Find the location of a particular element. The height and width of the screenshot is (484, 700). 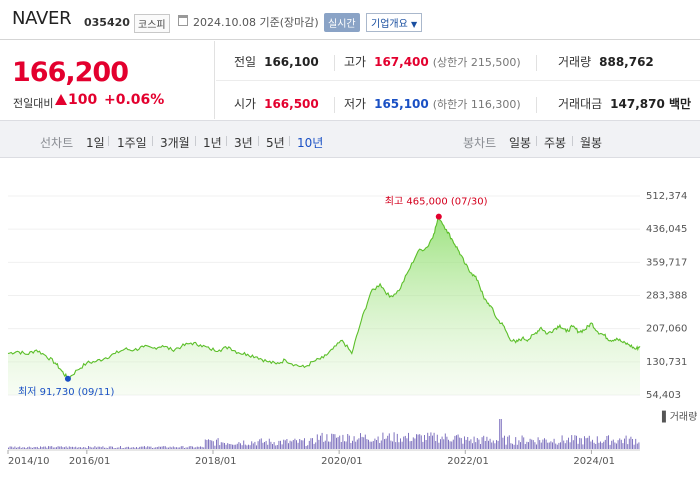

stat-turnover: 거래대금 147,870 백만 is located at coordinates (624, 104).